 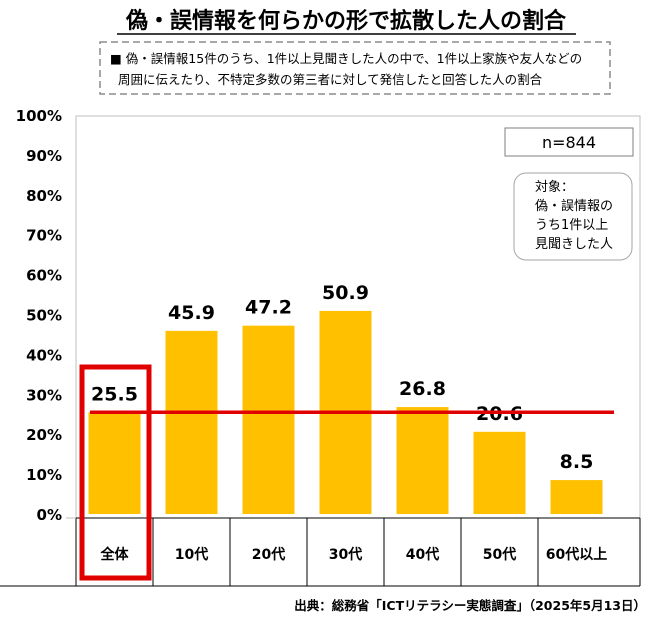 I want to click on data-label-1: 45.9, so click(x=191, y=313).